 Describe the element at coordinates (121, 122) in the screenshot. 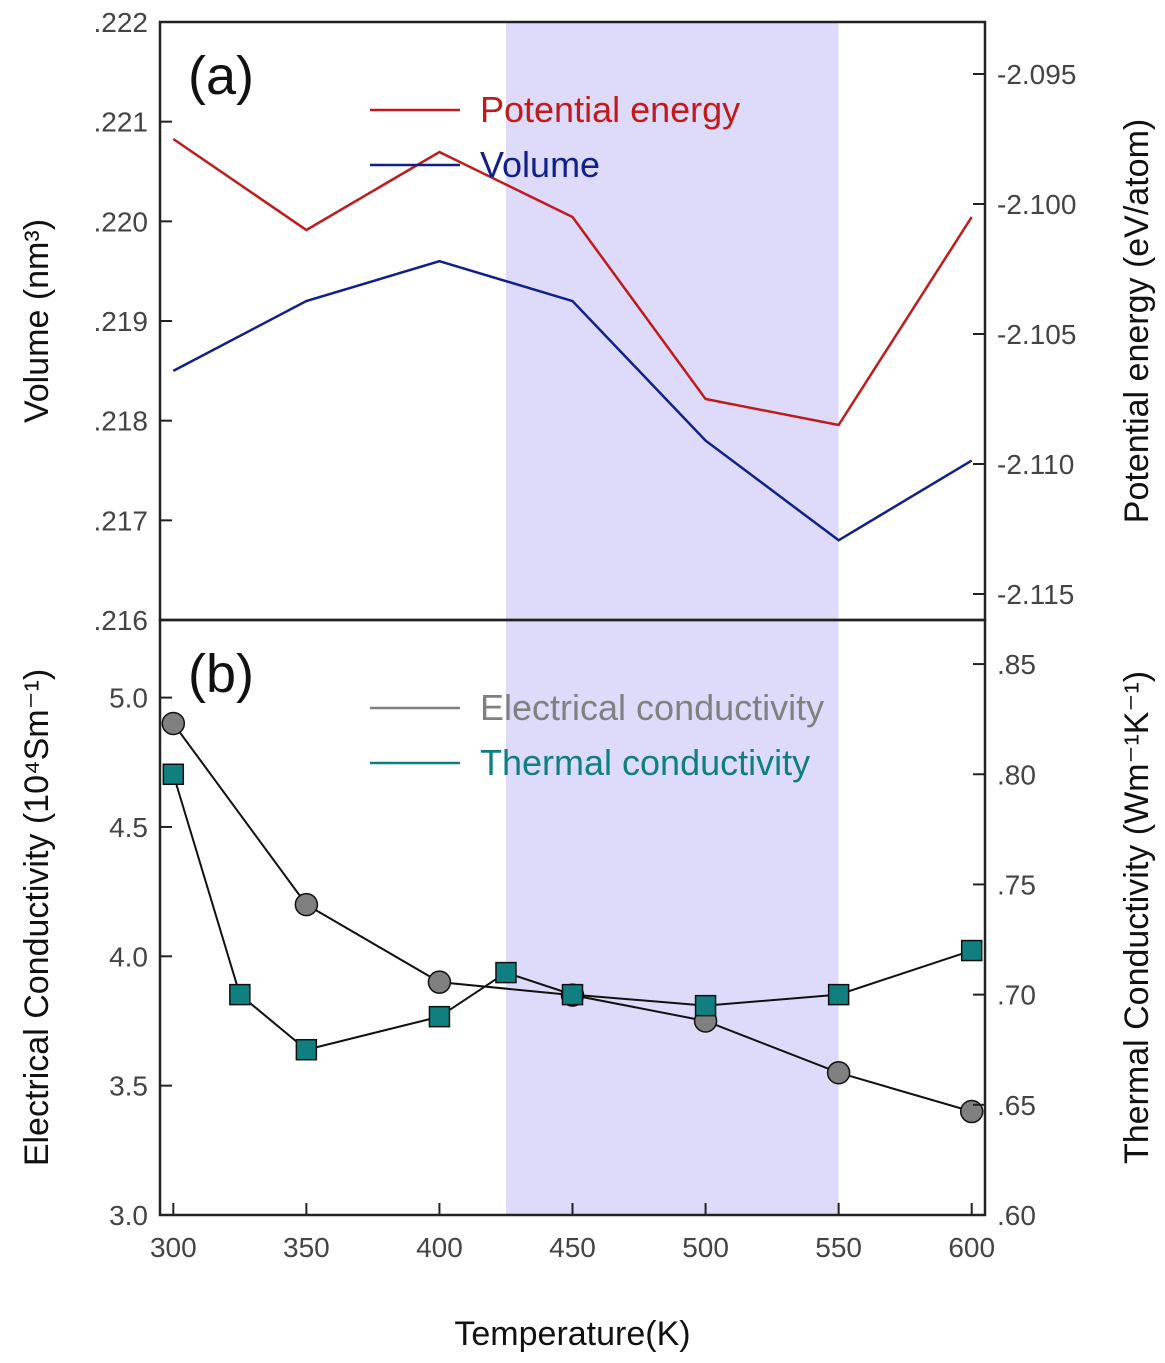

I see `left-tick-label: .221` at that location.